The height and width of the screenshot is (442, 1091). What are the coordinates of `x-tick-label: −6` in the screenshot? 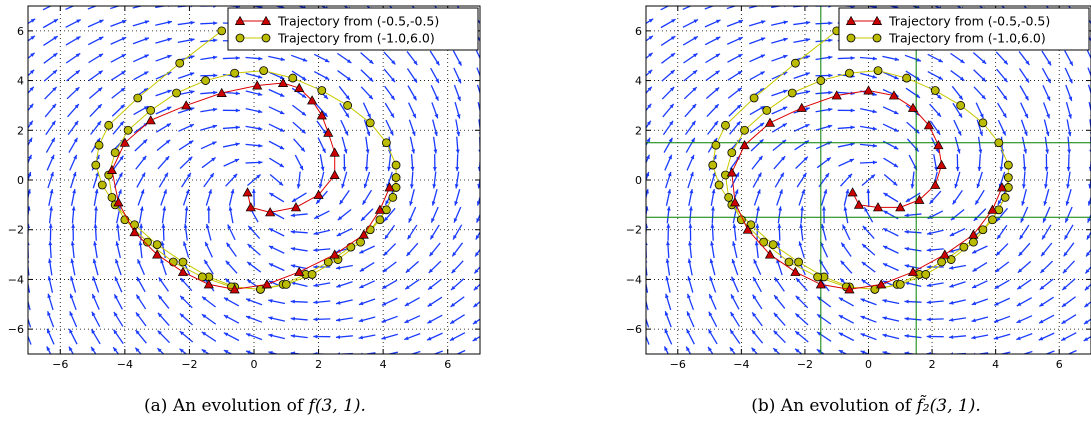 It's located at (678, 364).